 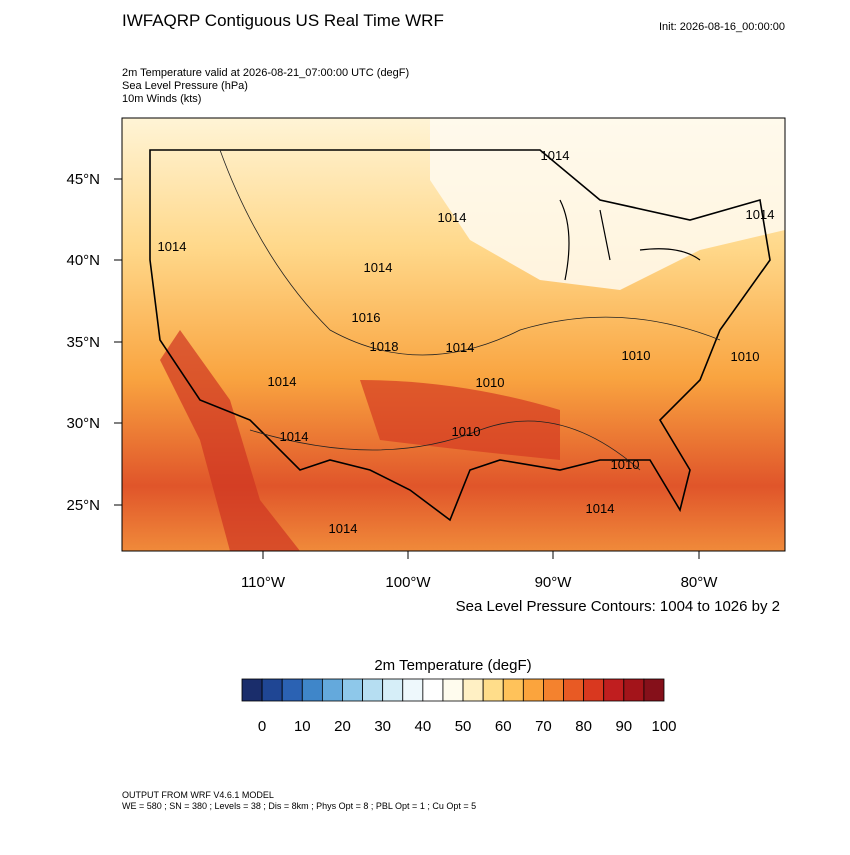 I want to click on title: IWFAQRP Contiguous US Real Time WRF, so click(x=283, y=20).